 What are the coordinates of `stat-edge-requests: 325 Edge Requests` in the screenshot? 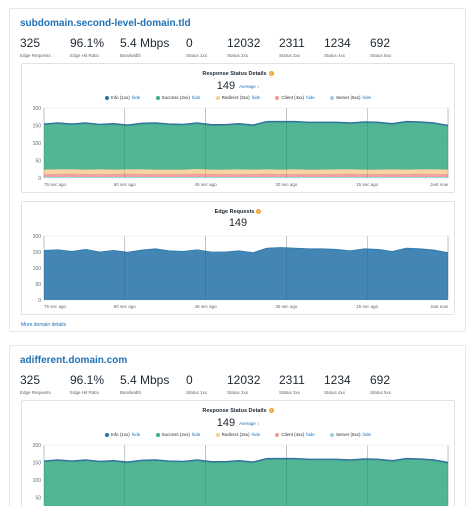 It's located at (35, 47).